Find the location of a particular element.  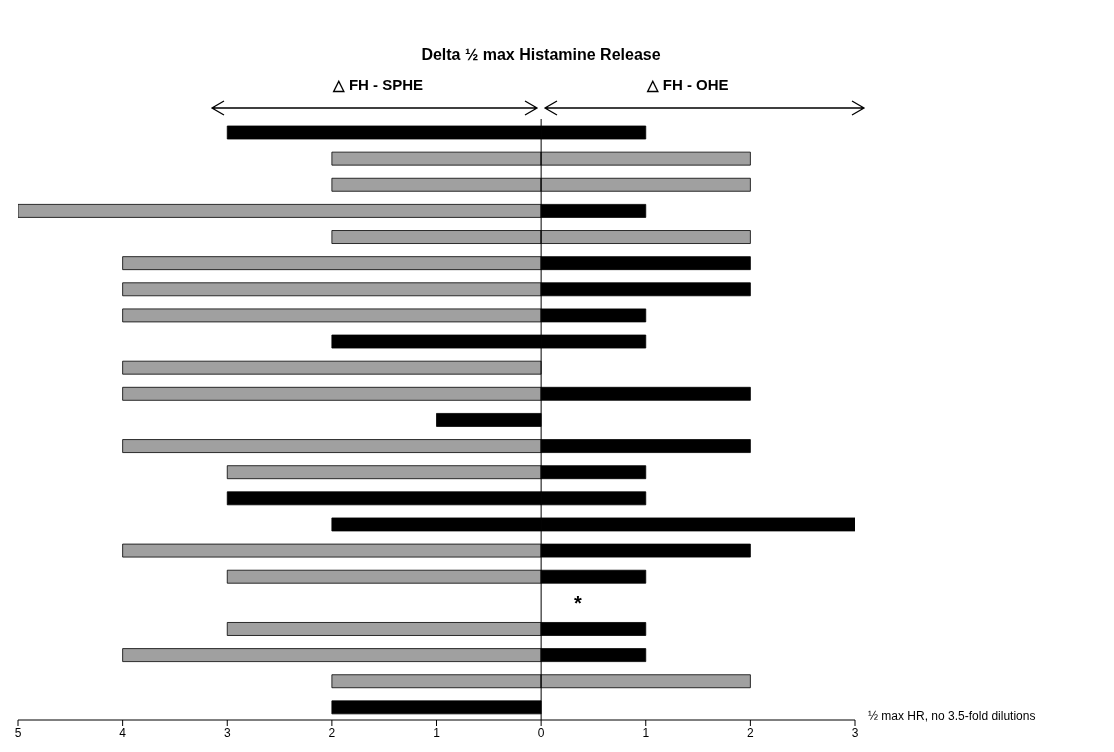

chart-title: Delta ½ max Histamine Release is located at coordinates (541, 55).